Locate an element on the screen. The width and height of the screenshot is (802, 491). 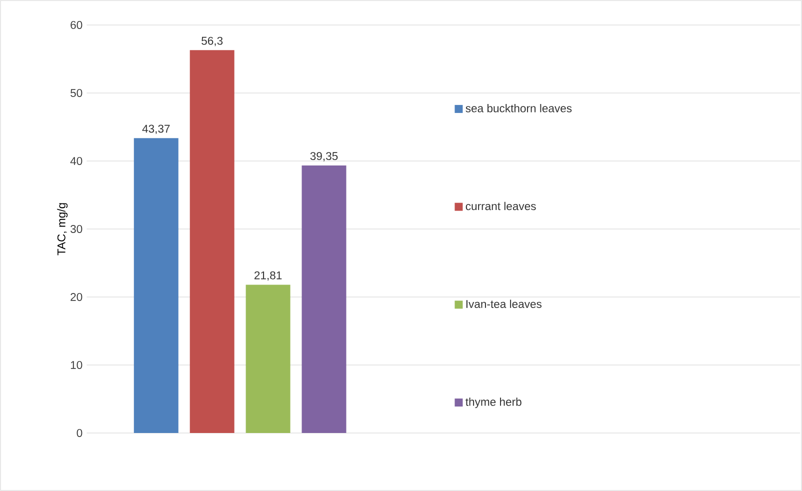
y-tick-label: 10 is located at coordinates (76, 365).